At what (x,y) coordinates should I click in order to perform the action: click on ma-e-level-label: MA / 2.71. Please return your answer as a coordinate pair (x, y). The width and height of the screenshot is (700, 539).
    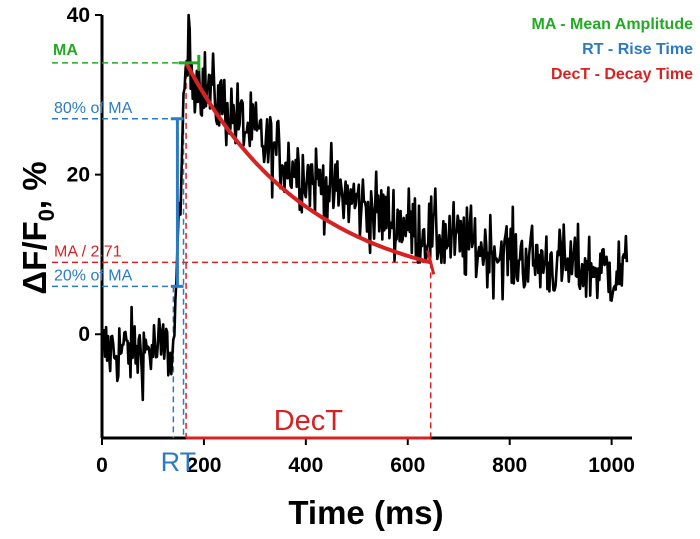
    Looking at the image, I should click on (88, 251).